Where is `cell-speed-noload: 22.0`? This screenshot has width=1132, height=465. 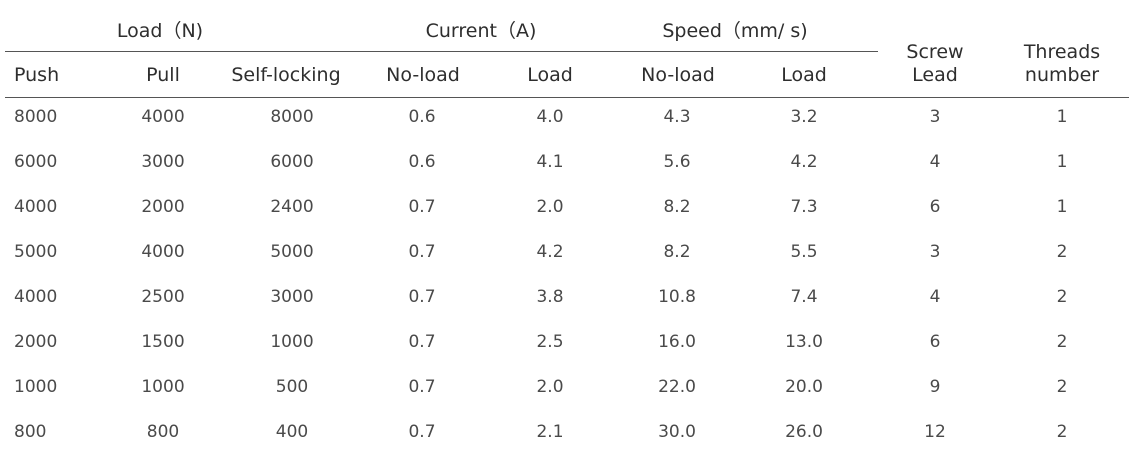 cell-speed-noload: 22.0 is located at coordinates (677, 387).